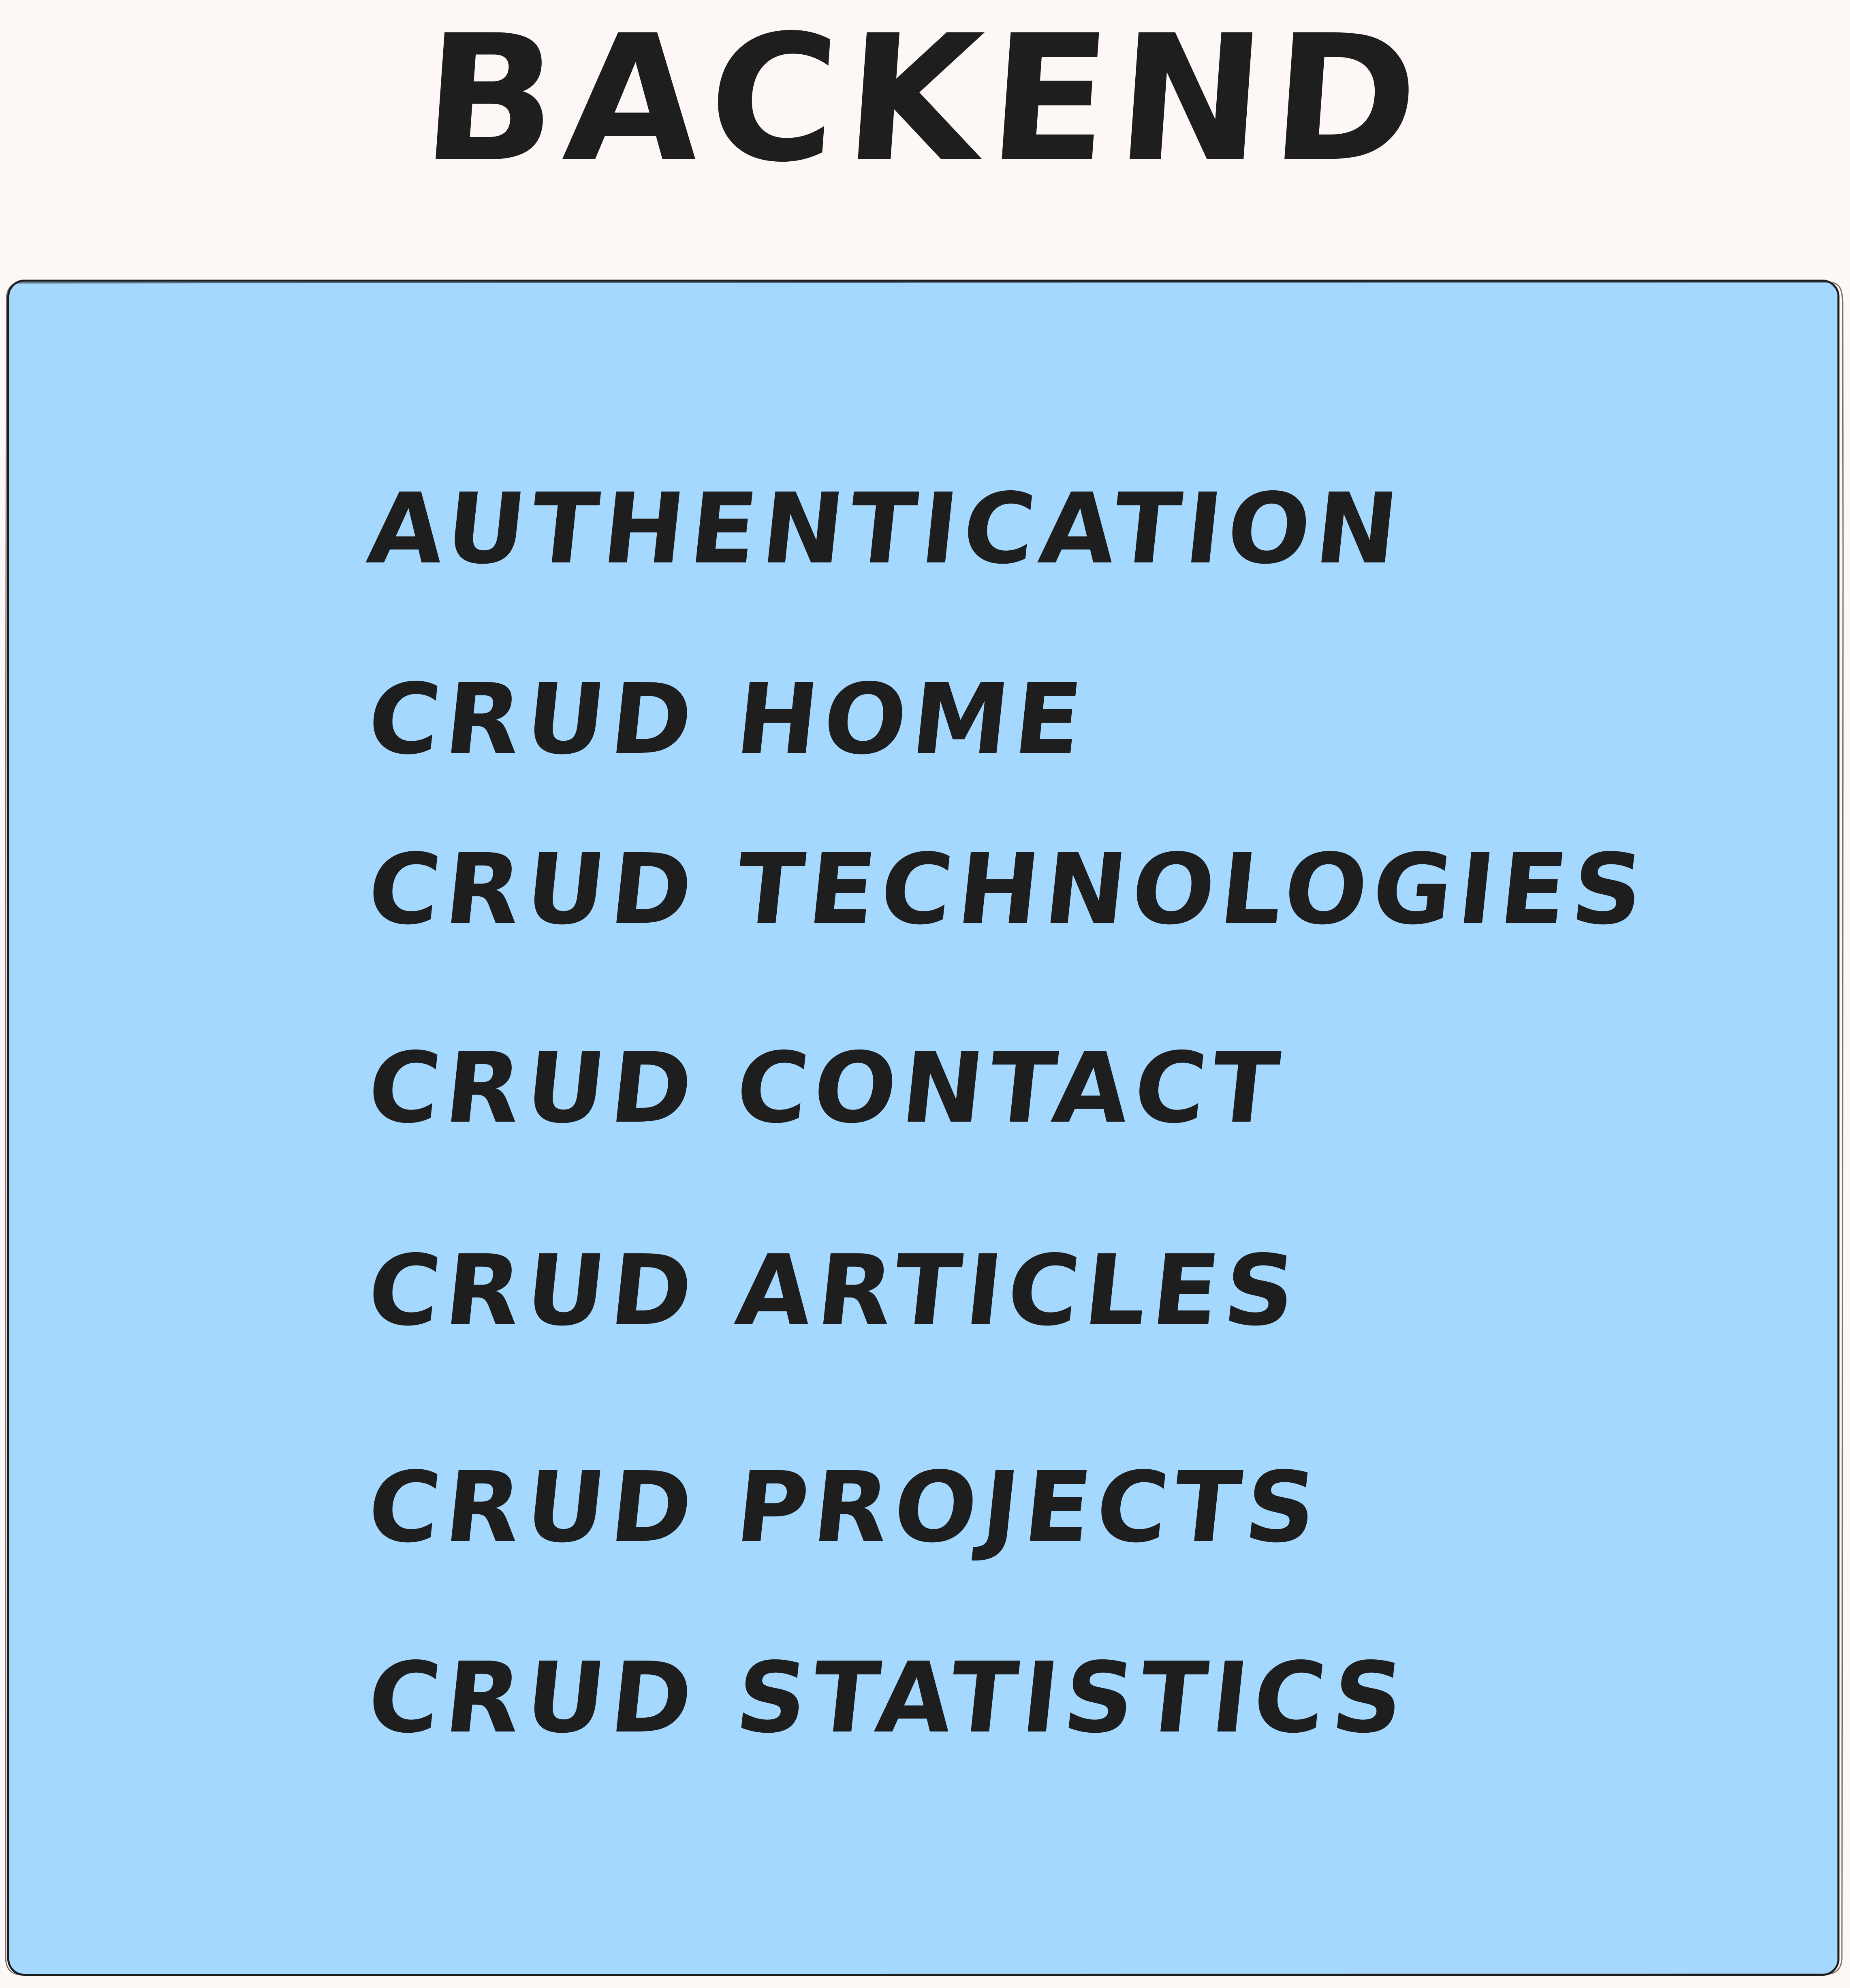  What do you see at coordinates (1008, 889) in the screenshot?
I see `list-item-crud-technologies: CRUD TECHNOLOGIES` at bounding box center [1008, 889].